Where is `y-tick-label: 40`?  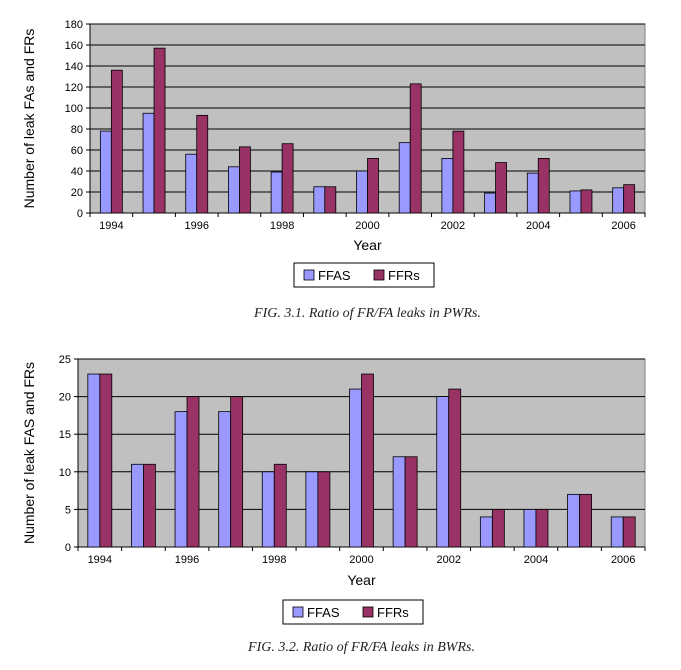
y-tick-label: 40 is located at coordinates (77, 172).